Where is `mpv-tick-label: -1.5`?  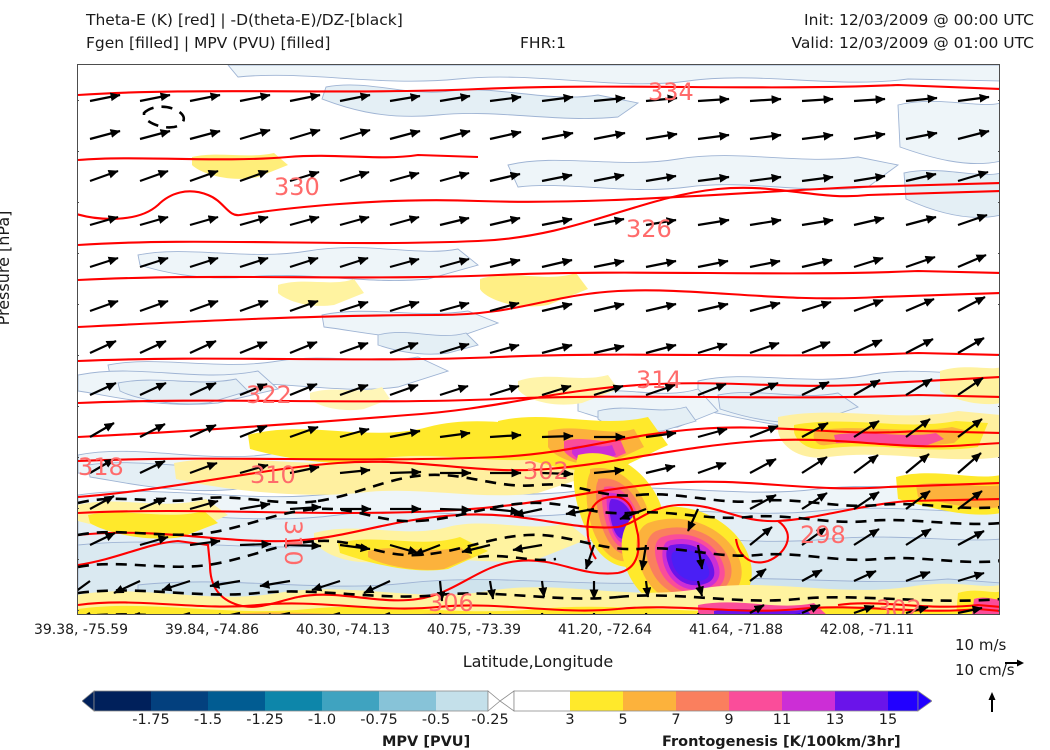 mpv-tick-label: -1.5 is located at coordinates (208, 720).